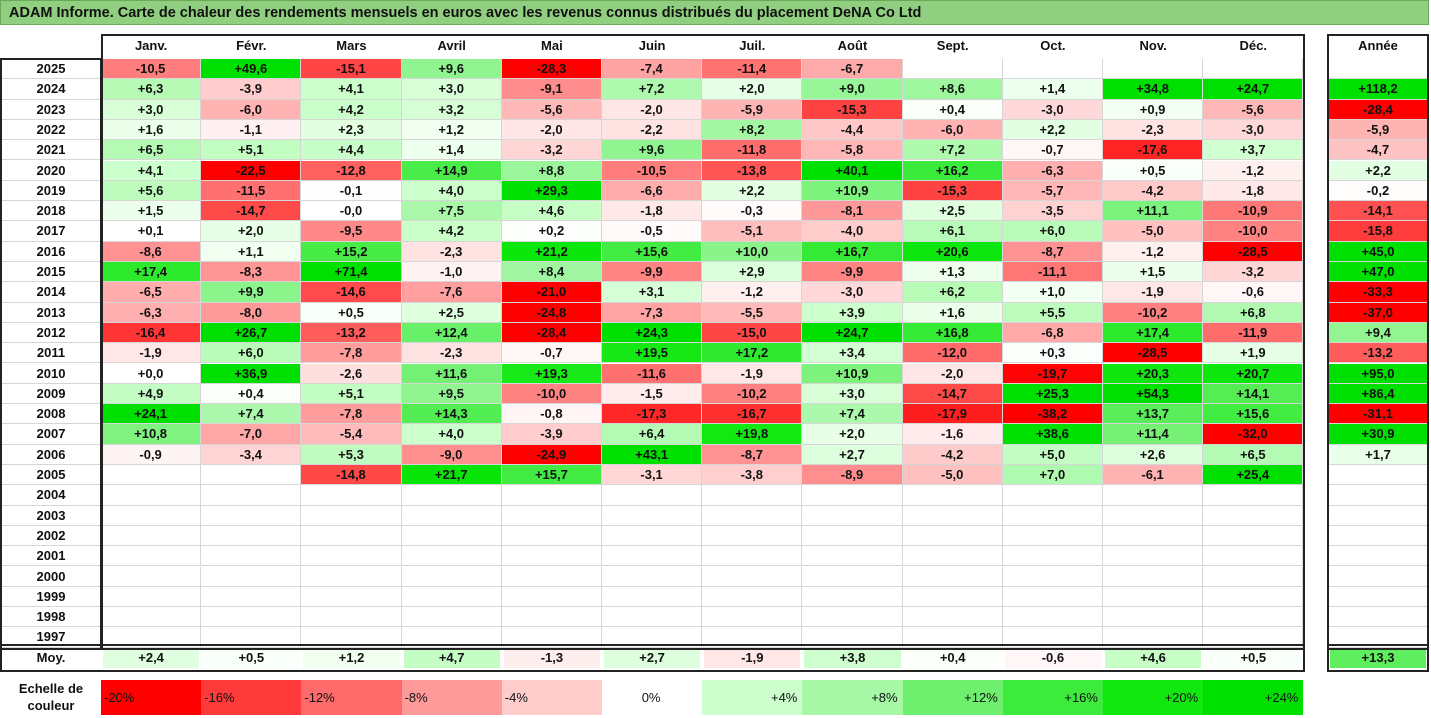 This screenshot has width=1431, height=718. Describe the element at coordinates (451, 414) in the screenshot. I see `heatmap-cell: +14,3` at that location.